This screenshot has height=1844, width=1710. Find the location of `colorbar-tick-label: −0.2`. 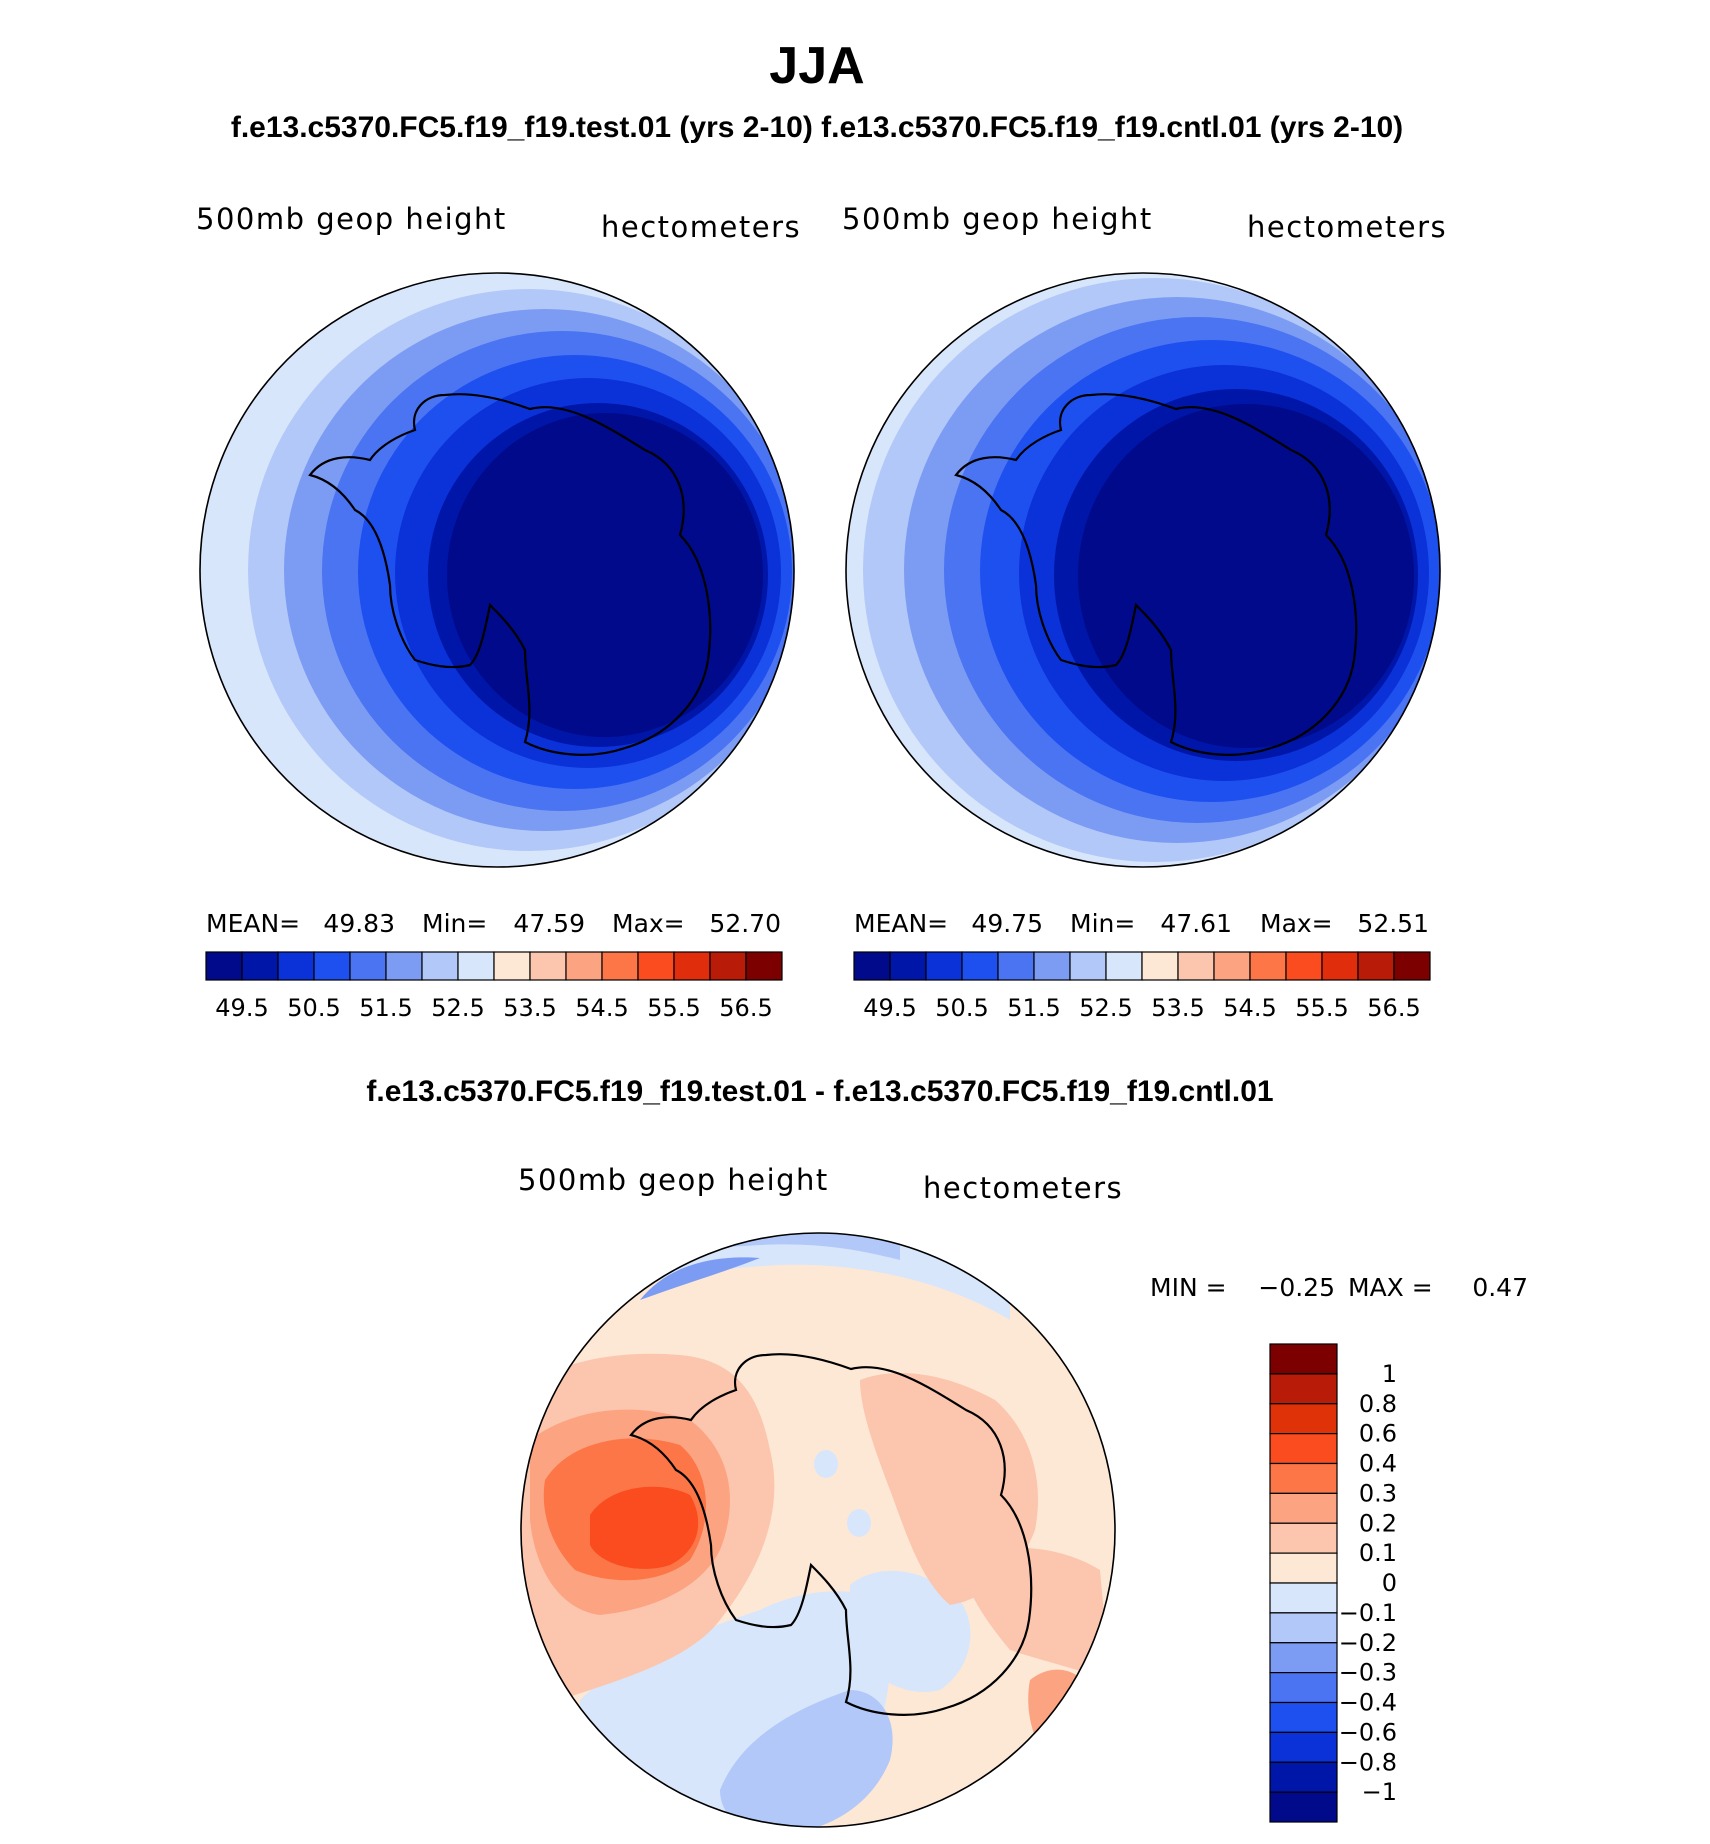

colorbar-tick-label: −0.2 is located at coordinates (1368, 1643).